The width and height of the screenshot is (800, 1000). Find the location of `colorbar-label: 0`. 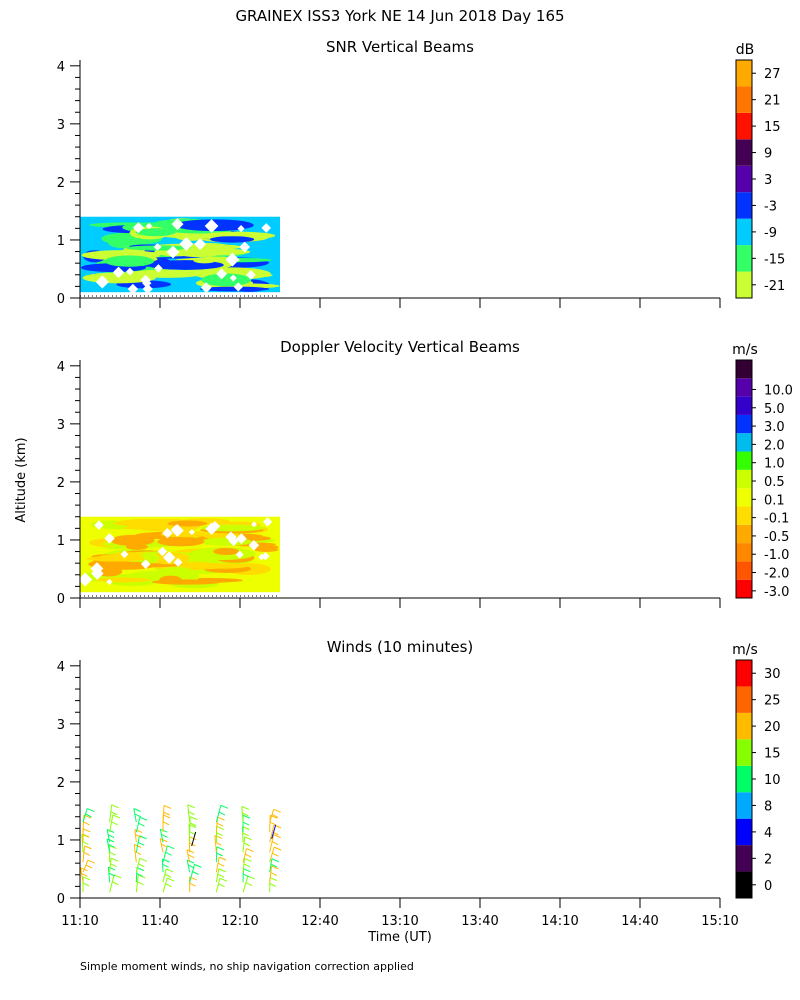

colorbar-label: 0 is located at coordinates (768, 886).